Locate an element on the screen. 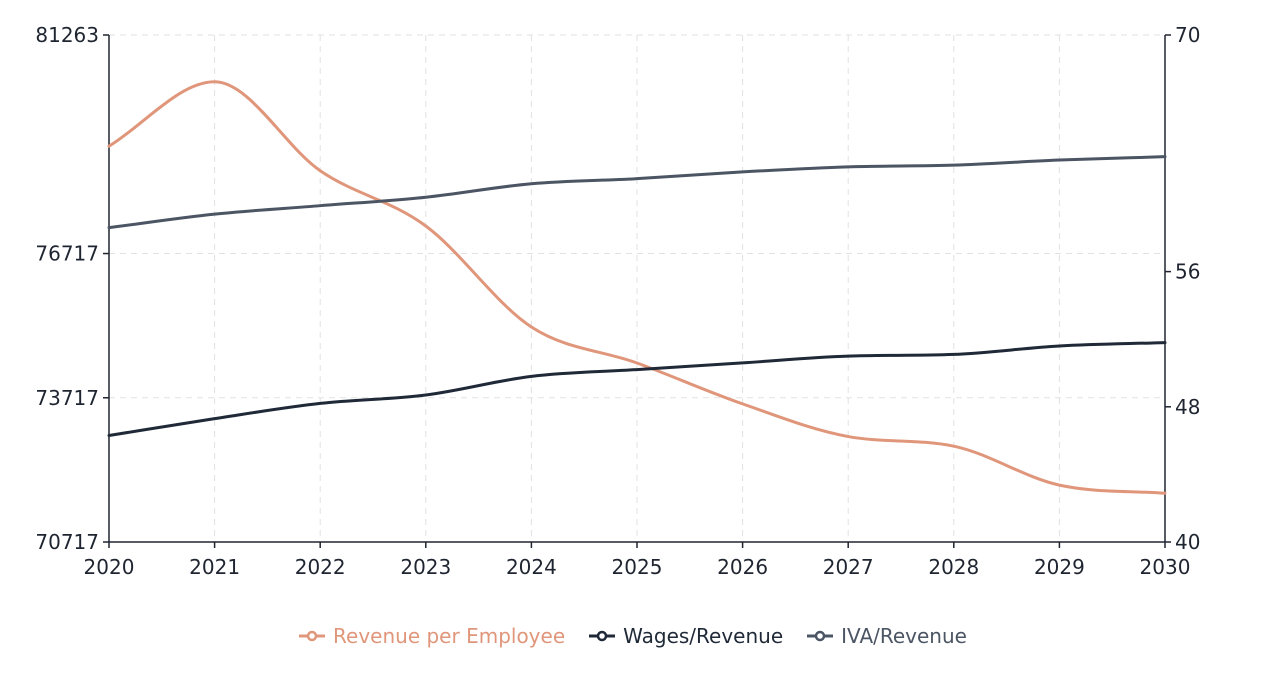  x-tick-label: 2024 is located at coordinates (531, 567).